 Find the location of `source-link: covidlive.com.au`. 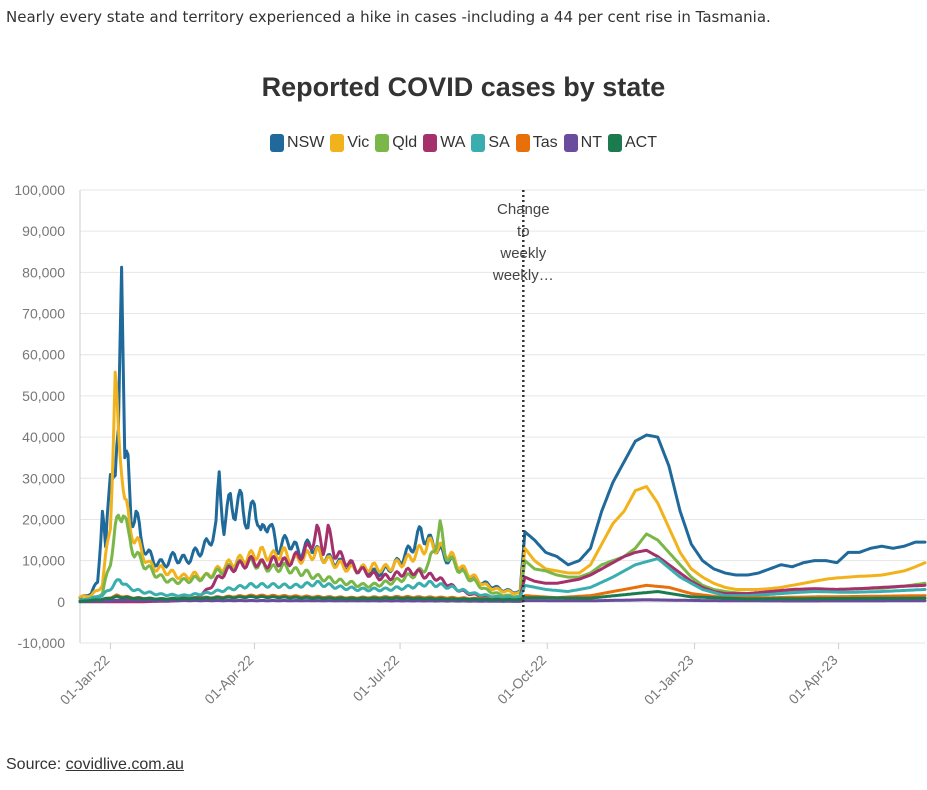

source-link: covidlive.com.au is located at coordinates (124, 764).